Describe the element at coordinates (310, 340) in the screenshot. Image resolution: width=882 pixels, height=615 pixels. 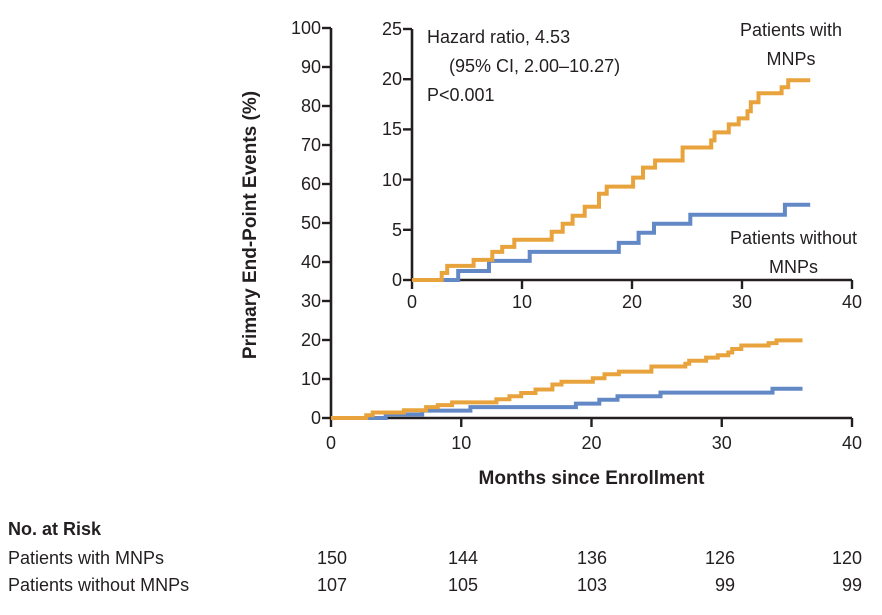
I see `main-y-tick-label: 20` at that location.